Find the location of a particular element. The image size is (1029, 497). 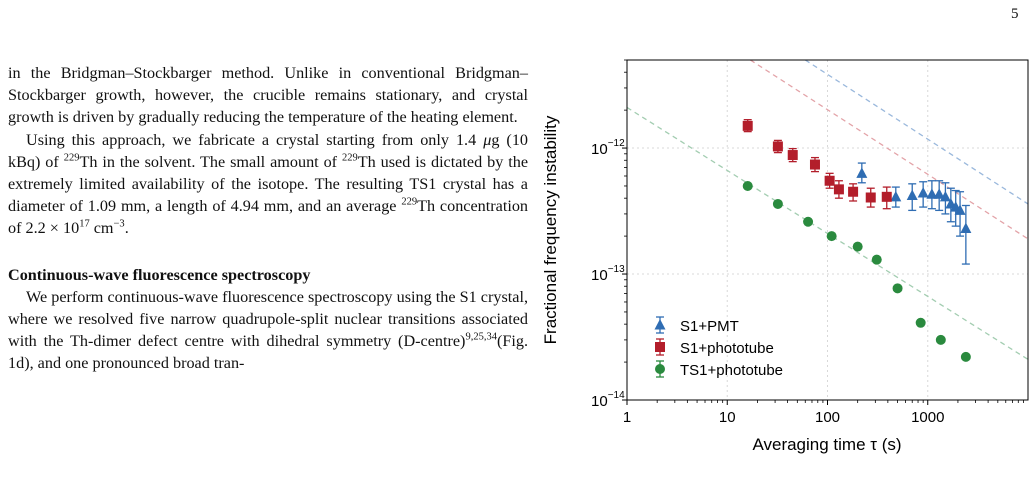

legend: S1+PMT S1+phototube TS1+phototube is located at coordinates (718, 347).